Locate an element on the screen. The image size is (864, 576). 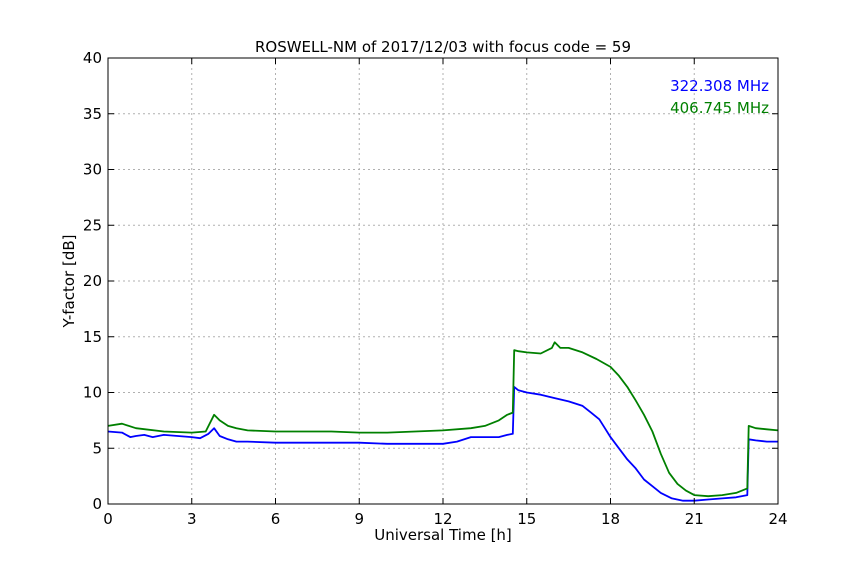
y-tick-label: 40 is located at coordinates (92, 58).